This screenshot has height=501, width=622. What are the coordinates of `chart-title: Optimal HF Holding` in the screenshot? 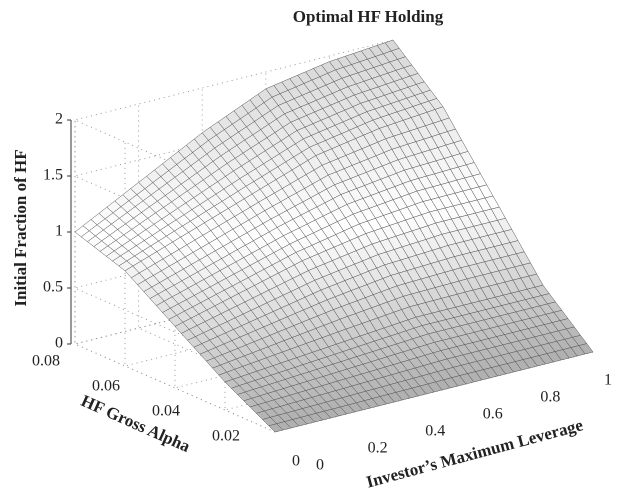 It's located at (368, 16).